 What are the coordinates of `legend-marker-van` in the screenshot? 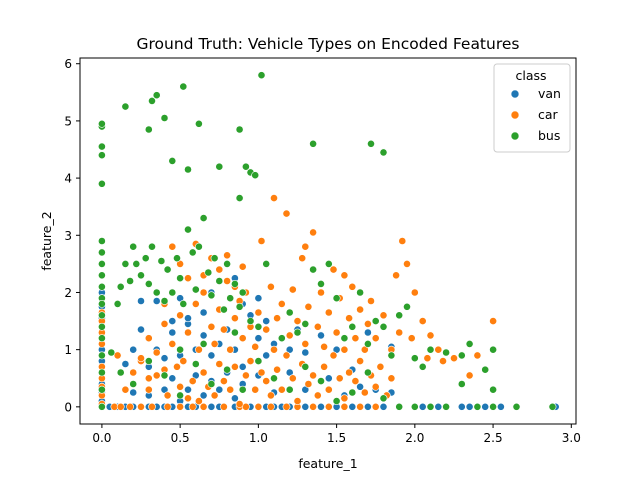 It's located at (515, 94).